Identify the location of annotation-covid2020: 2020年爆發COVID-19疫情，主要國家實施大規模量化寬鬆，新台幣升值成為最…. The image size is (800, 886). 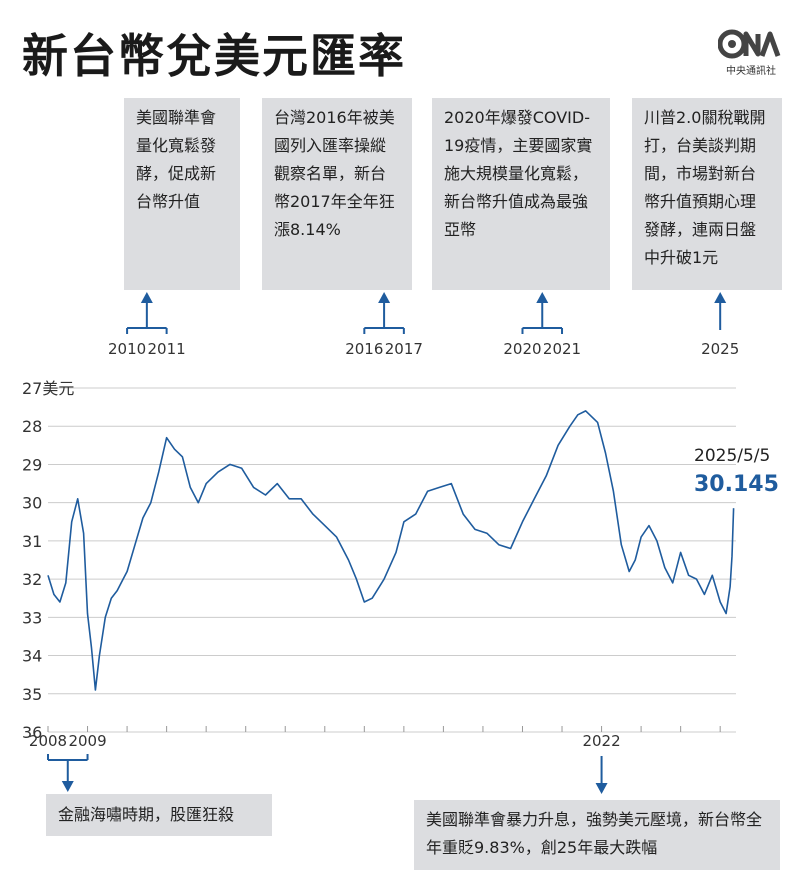
(521, 194).